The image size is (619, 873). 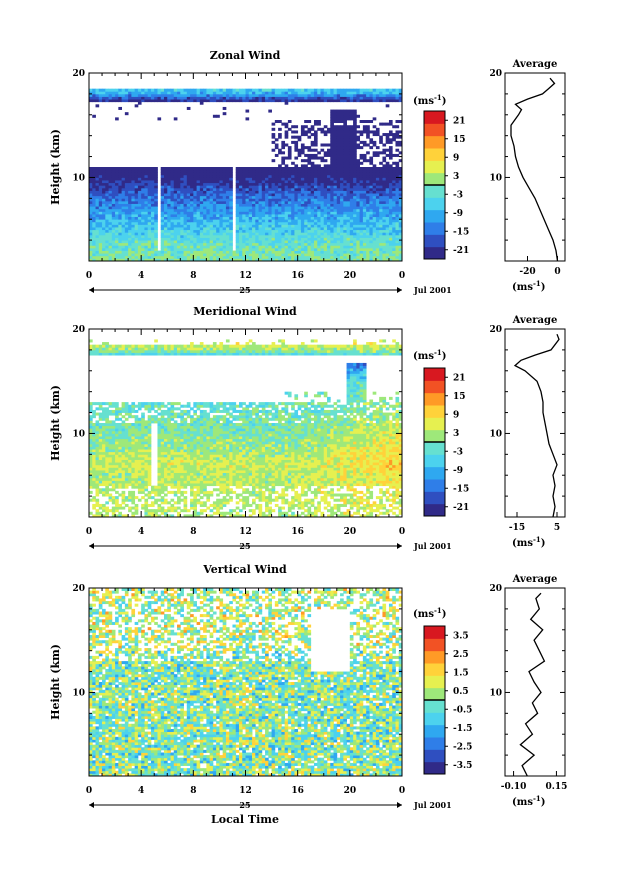 I want to click on colorbar-swatch, so click(x=434, y=117).